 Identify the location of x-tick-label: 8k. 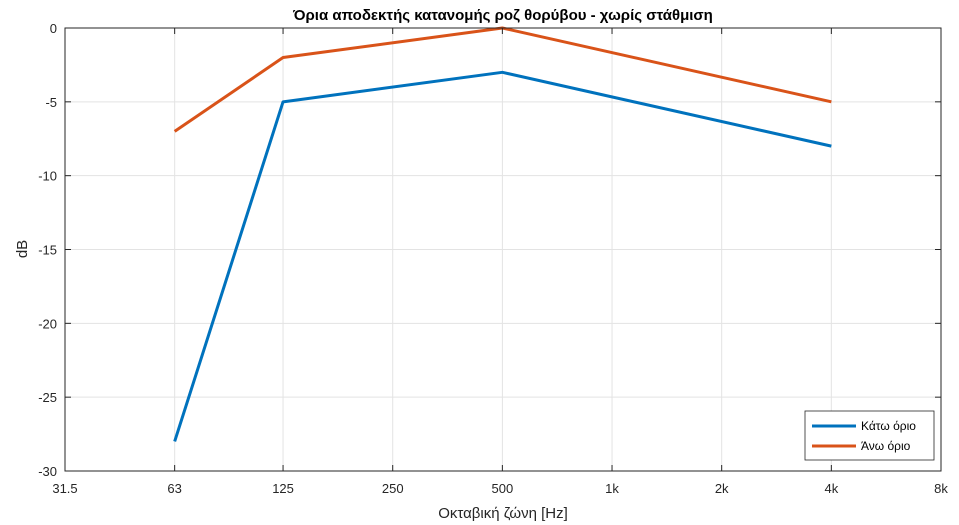
(941, 488).